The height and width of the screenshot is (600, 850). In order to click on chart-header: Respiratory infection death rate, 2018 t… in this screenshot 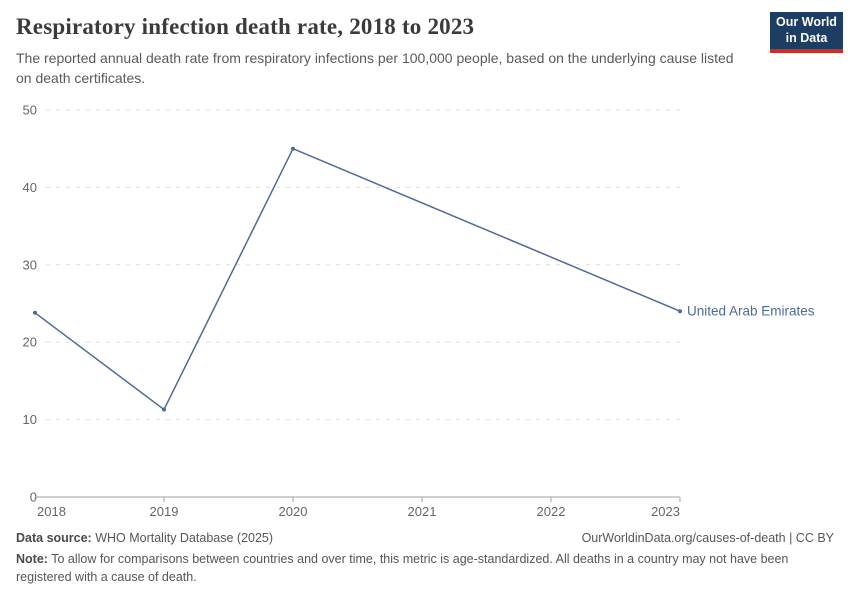, I will do `click(386, 51)`.